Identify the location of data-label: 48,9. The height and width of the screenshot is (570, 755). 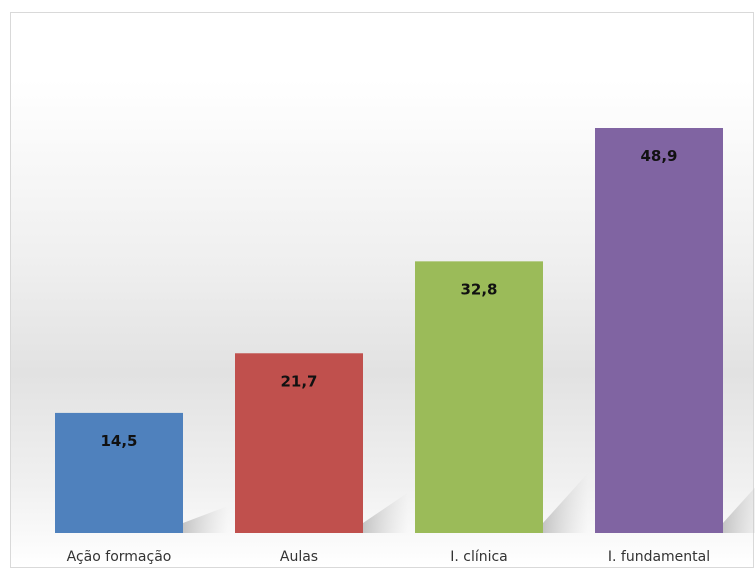
(658, 156).